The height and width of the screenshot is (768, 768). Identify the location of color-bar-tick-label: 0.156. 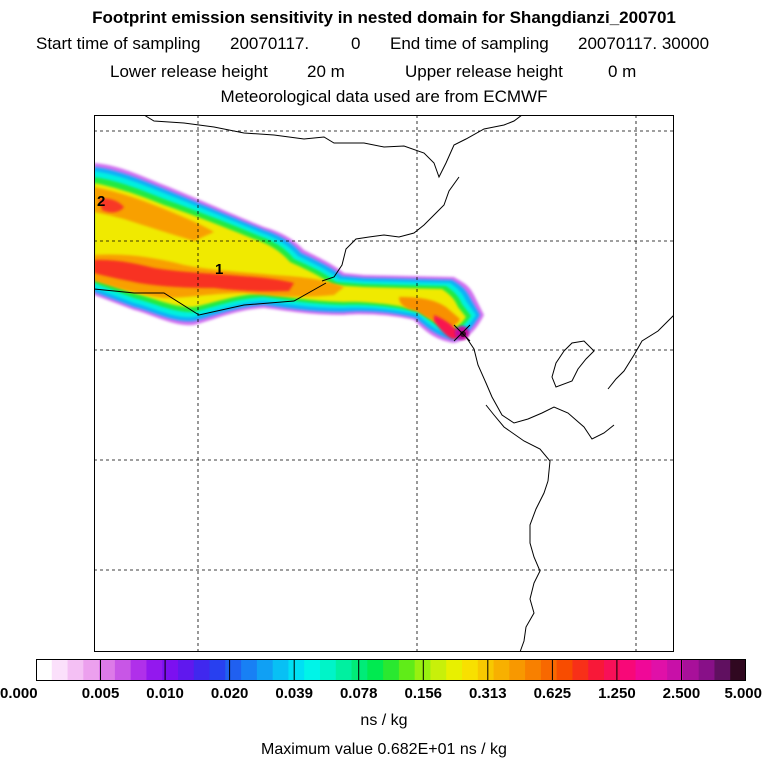
(423, 693).